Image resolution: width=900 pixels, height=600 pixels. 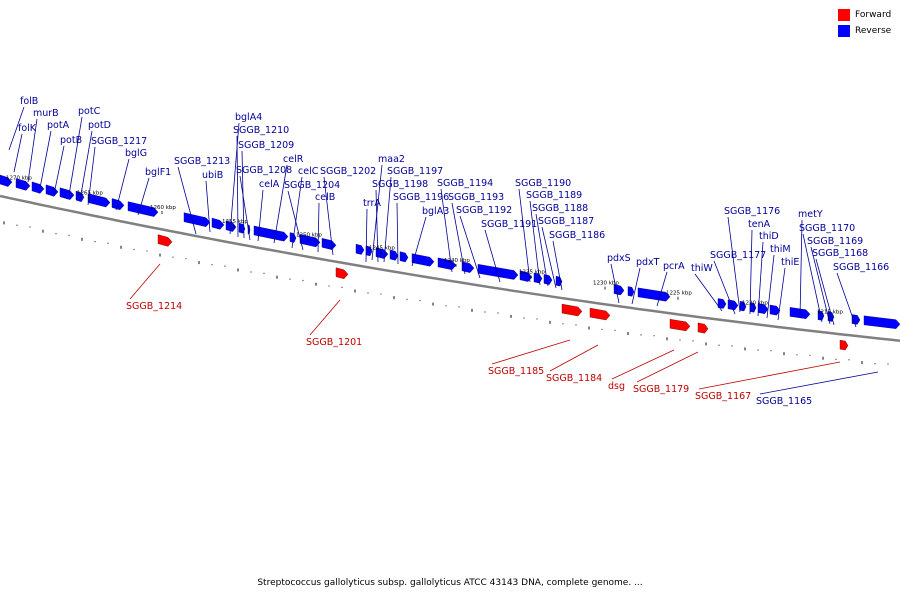 I want to click on reverse-gene-leader-thim, so click(x=770, y=286).